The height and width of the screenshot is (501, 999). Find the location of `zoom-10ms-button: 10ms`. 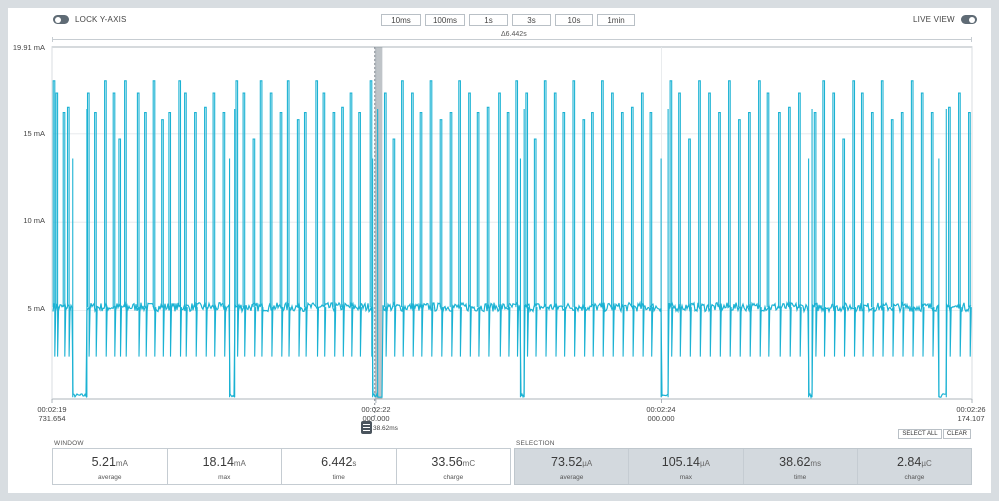

zoom-10ms-button: 10ms is located at coordinates (401, 20).